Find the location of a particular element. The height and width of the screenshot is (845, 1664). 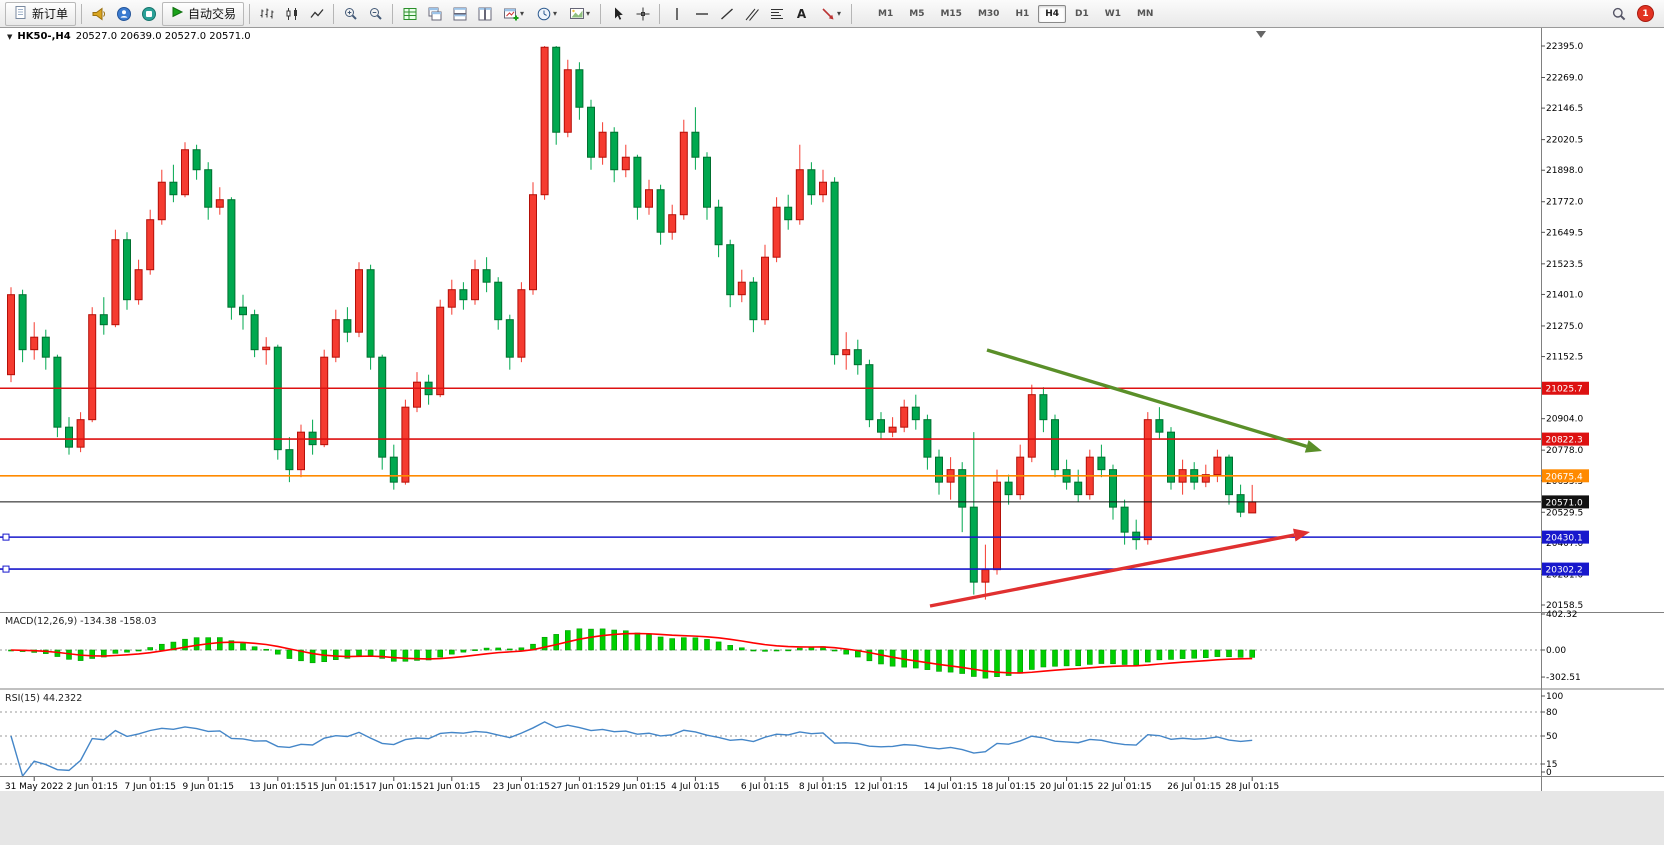

timeframe-m15: M15 is located at coordinates (951, 13).